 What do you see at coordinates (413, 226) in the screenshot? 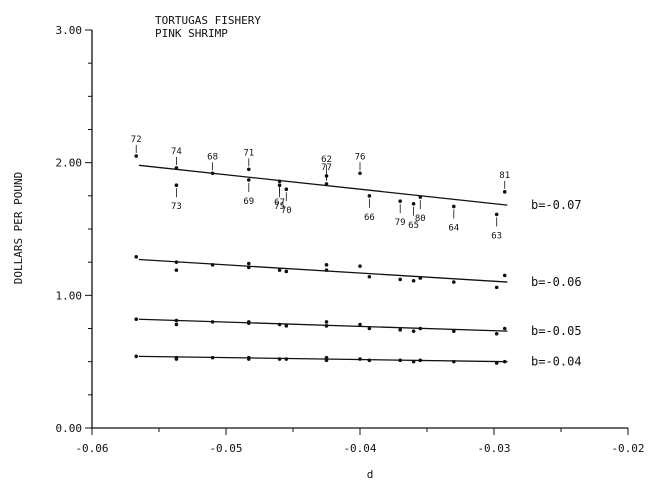
I see `point-label: 65` at bounding box center [413, 226].